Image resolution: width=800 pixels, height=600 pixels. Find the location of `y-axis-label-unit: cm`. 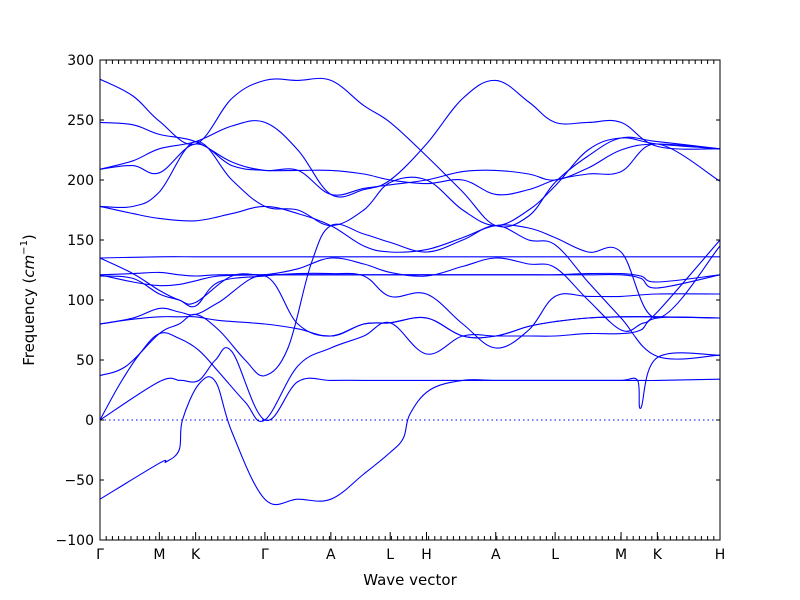

y-axis-label-unit: cm is located at coordinates (29, 266).